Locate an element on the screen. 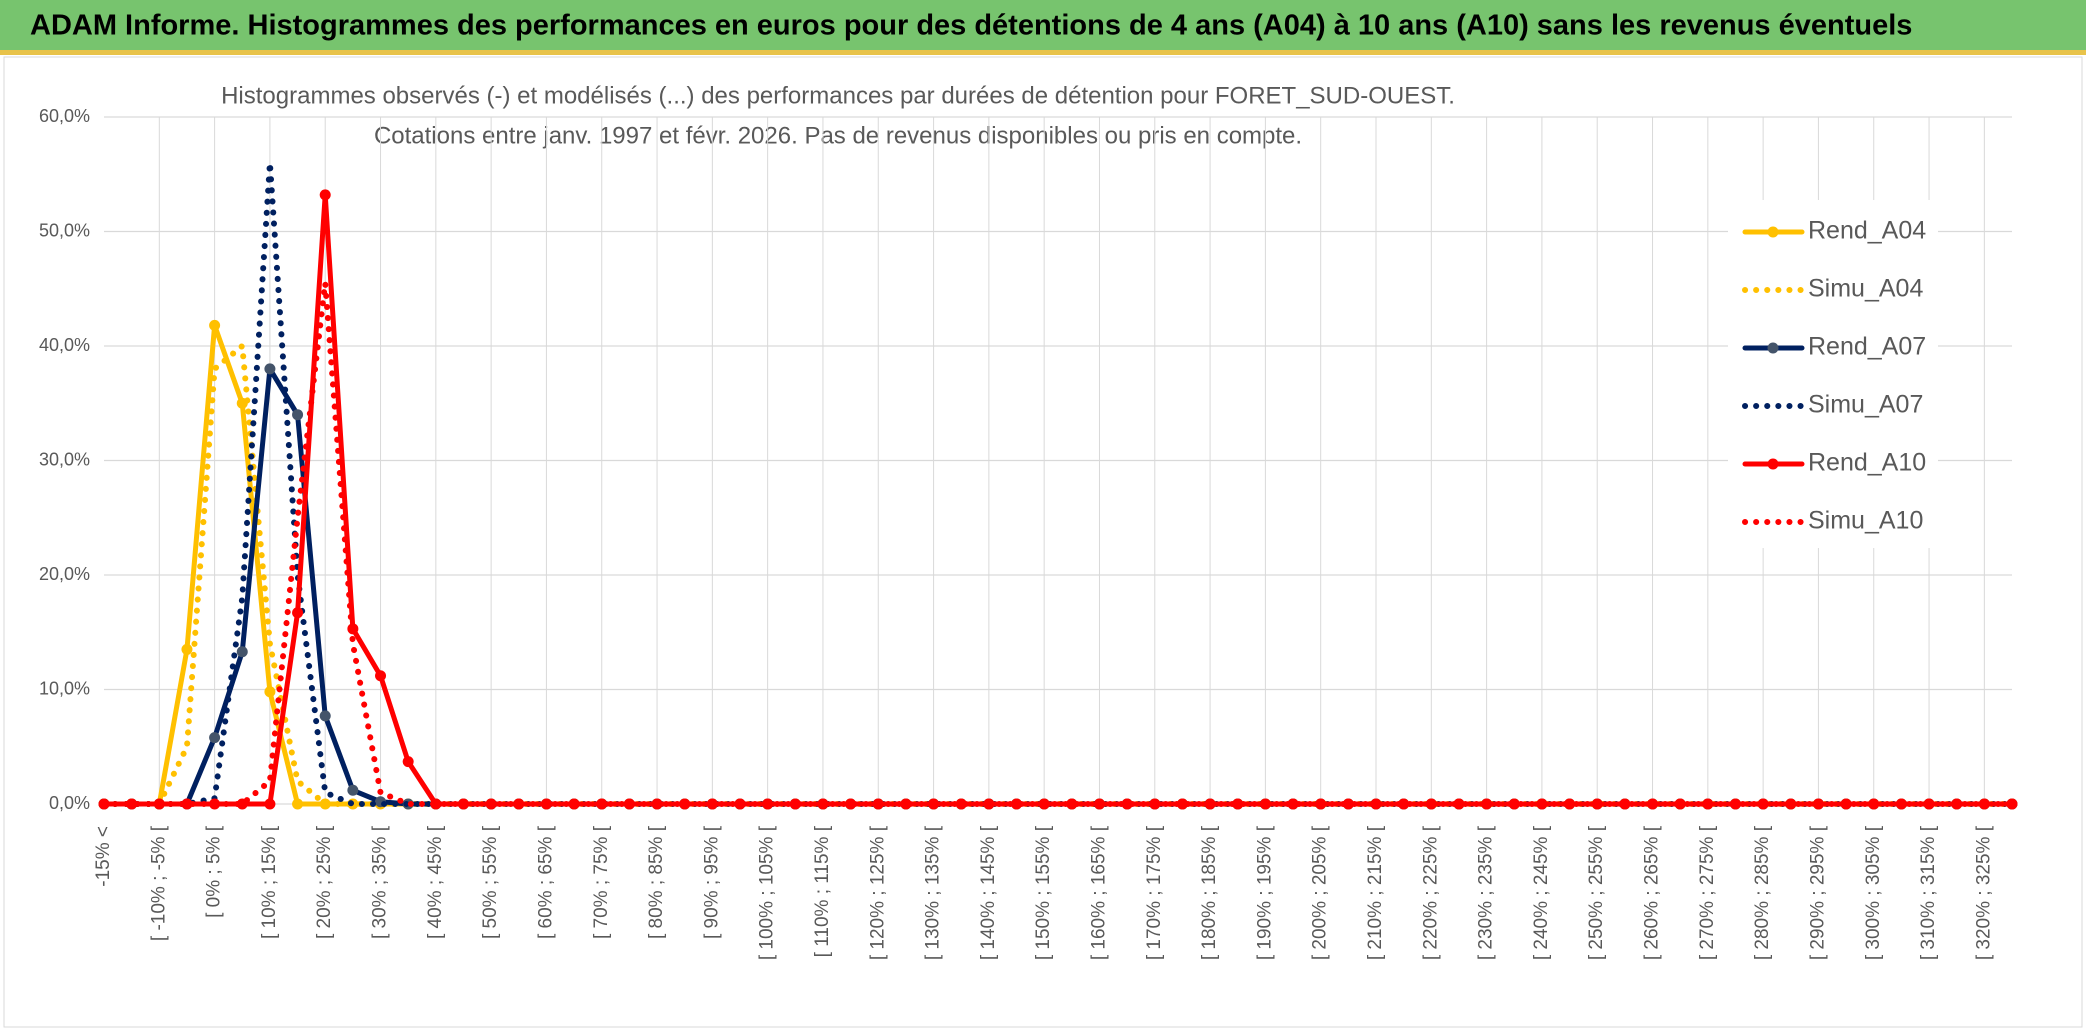 Image resolution: width=2086 pixels, height=1031 pixels. y-tick-label: 50,0% is located at coordinates (64, 230).